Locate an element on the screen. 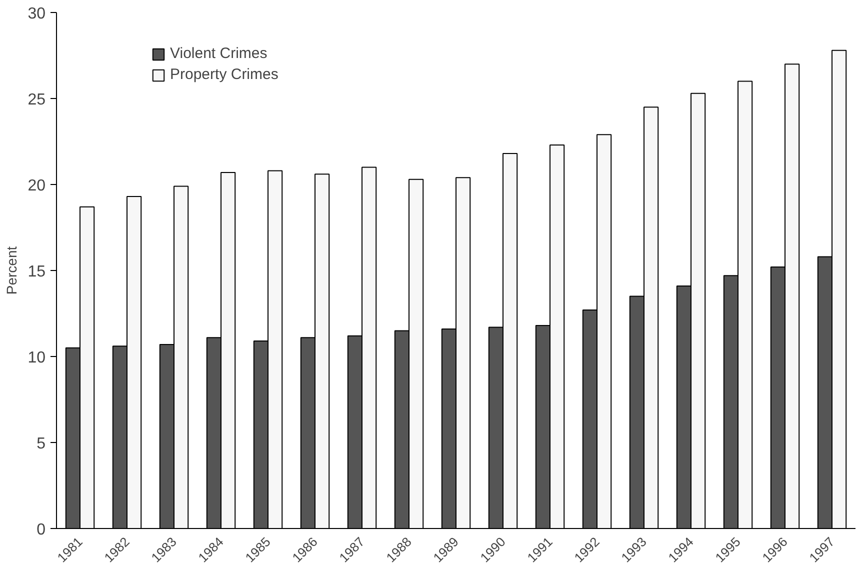 This screenshot has width=859, height=569. y-tick-label: 10 is located at coordinates (37, 358).